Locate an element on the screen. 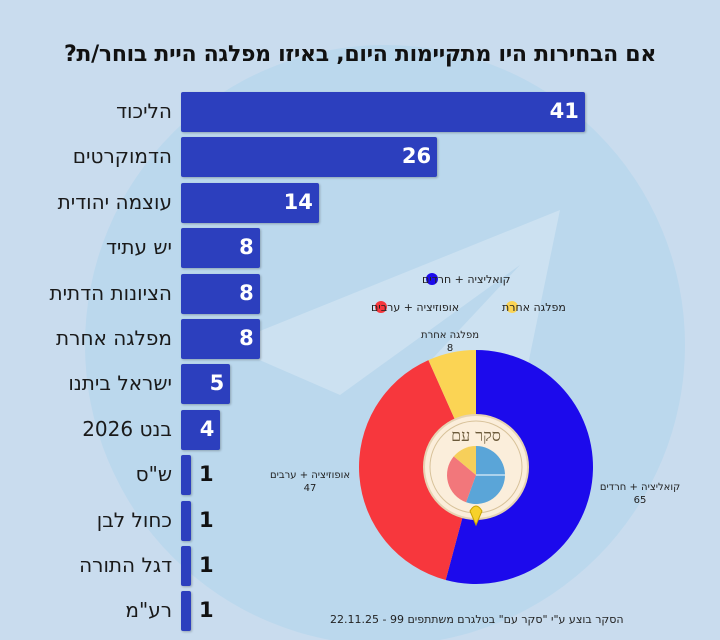 Image resolution: width=720 pixels, height=640 pixels. category-label: כחול לבן is located at coordinates (134, 519).